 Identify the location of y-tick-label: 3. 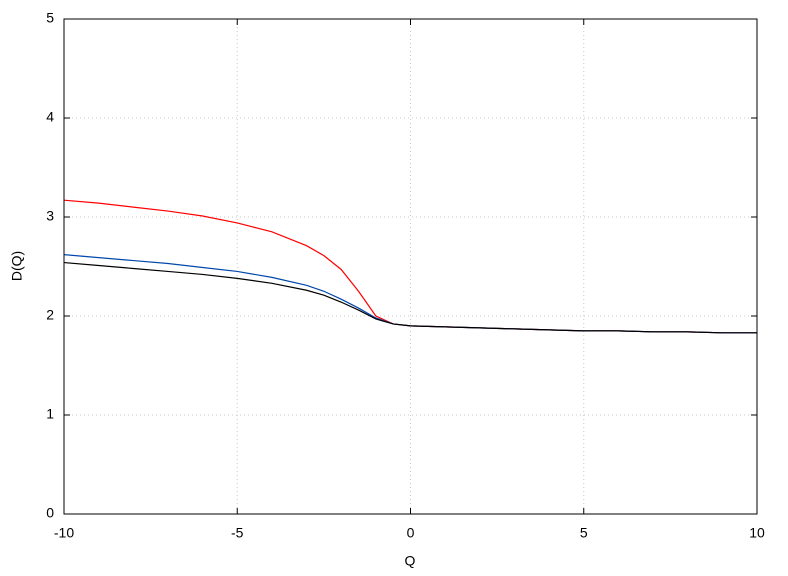
(50, 216).